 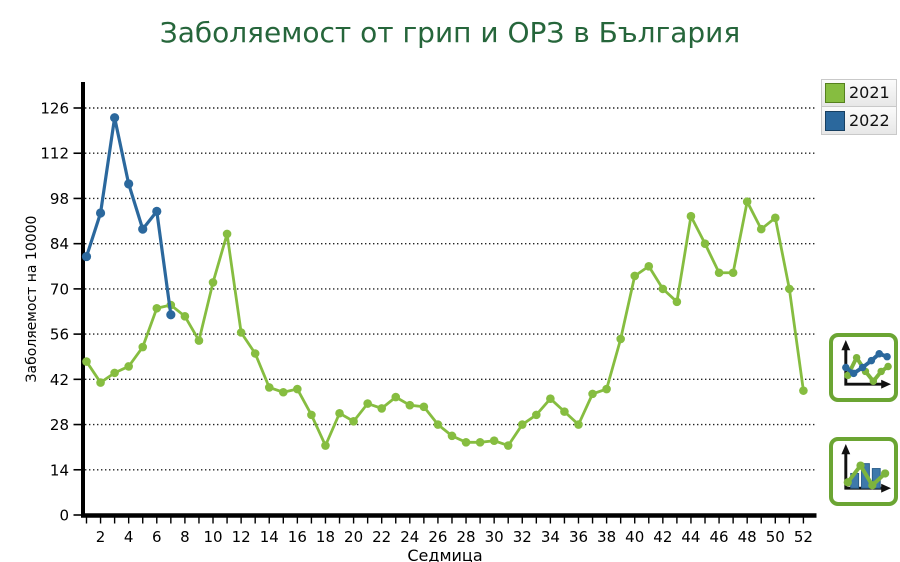 I want to click on legend-label-2022: 2022, so click(x=869, y=120).